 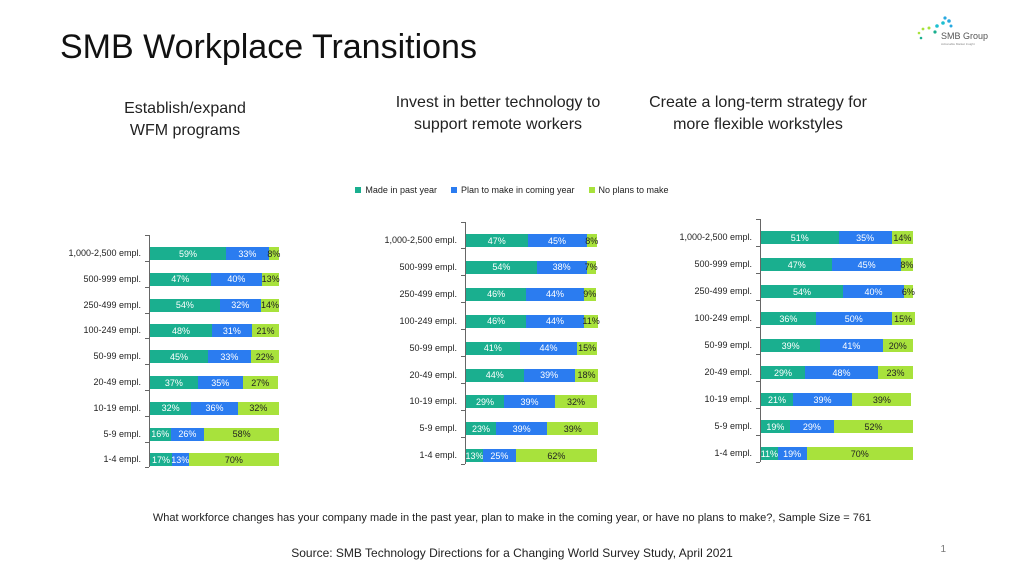 I want to click on chart-1-subtitle: Establish/expand WFM programs, so click(x=185, y=119).